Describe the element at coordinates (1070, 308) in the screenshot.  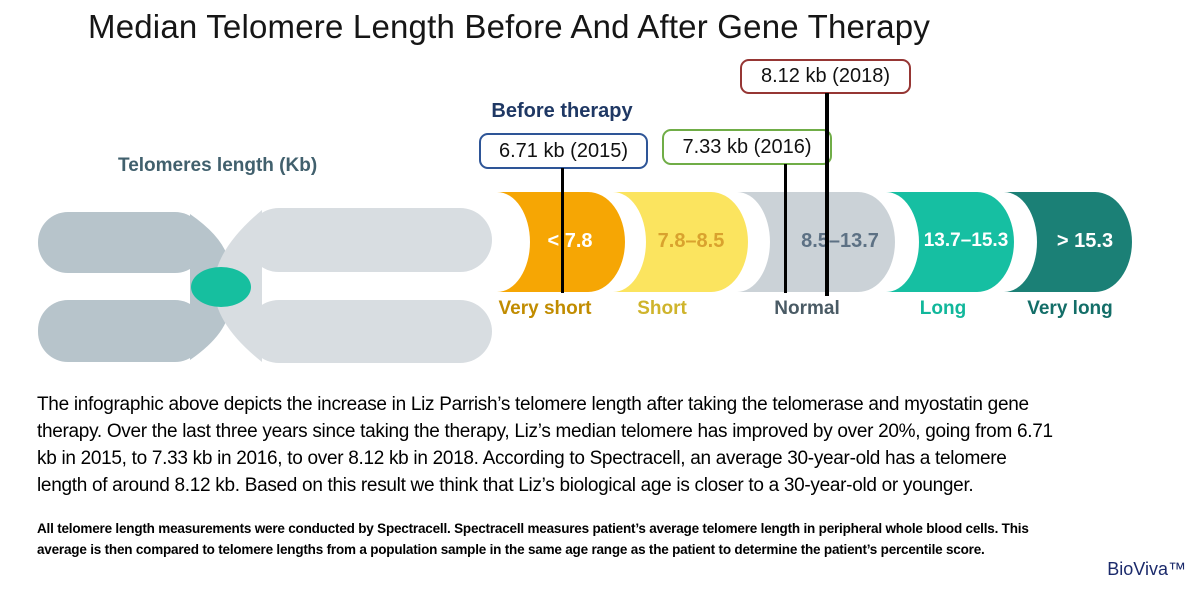
I see `category-label-very-long: Very long` at that location.